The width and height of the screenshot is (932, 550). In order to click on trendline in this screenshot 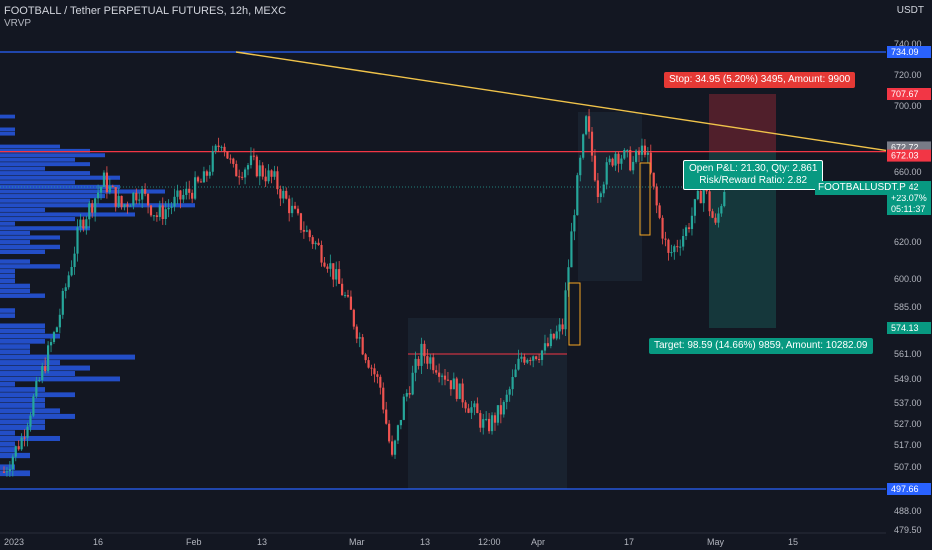, I will do `click(561, 101)`.